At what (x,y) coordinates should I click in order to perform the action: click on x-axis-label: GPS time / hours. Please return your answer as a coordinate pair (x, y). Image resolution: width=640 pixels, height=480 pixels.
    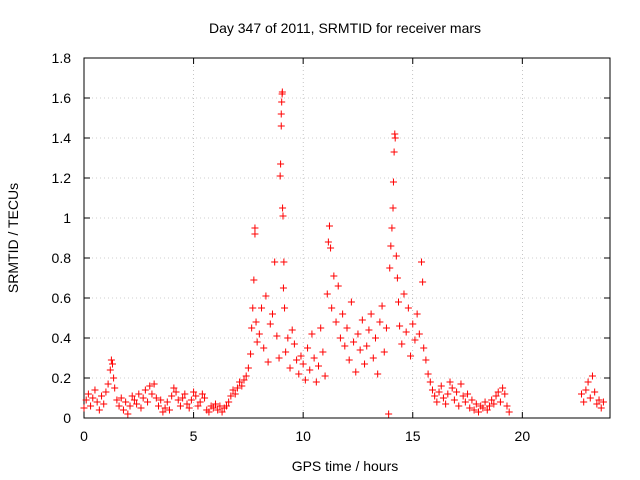
    Looking at the image, I should click on (345, 466).